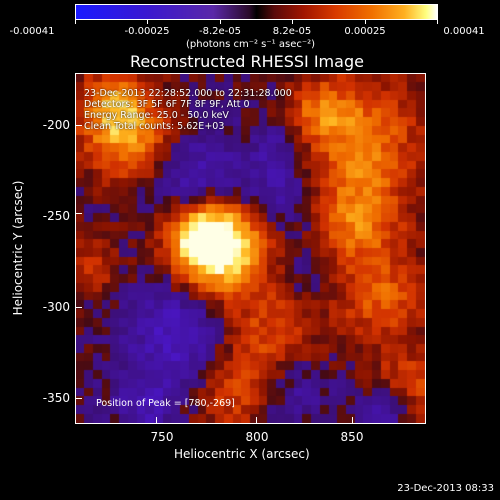 Image resolution: width=500 pixels, height=500 pixels. Describe the element at coordinates (247, 61) in the screenshot. I see `image-title: Reconstructed RHESSI Image` at that location.